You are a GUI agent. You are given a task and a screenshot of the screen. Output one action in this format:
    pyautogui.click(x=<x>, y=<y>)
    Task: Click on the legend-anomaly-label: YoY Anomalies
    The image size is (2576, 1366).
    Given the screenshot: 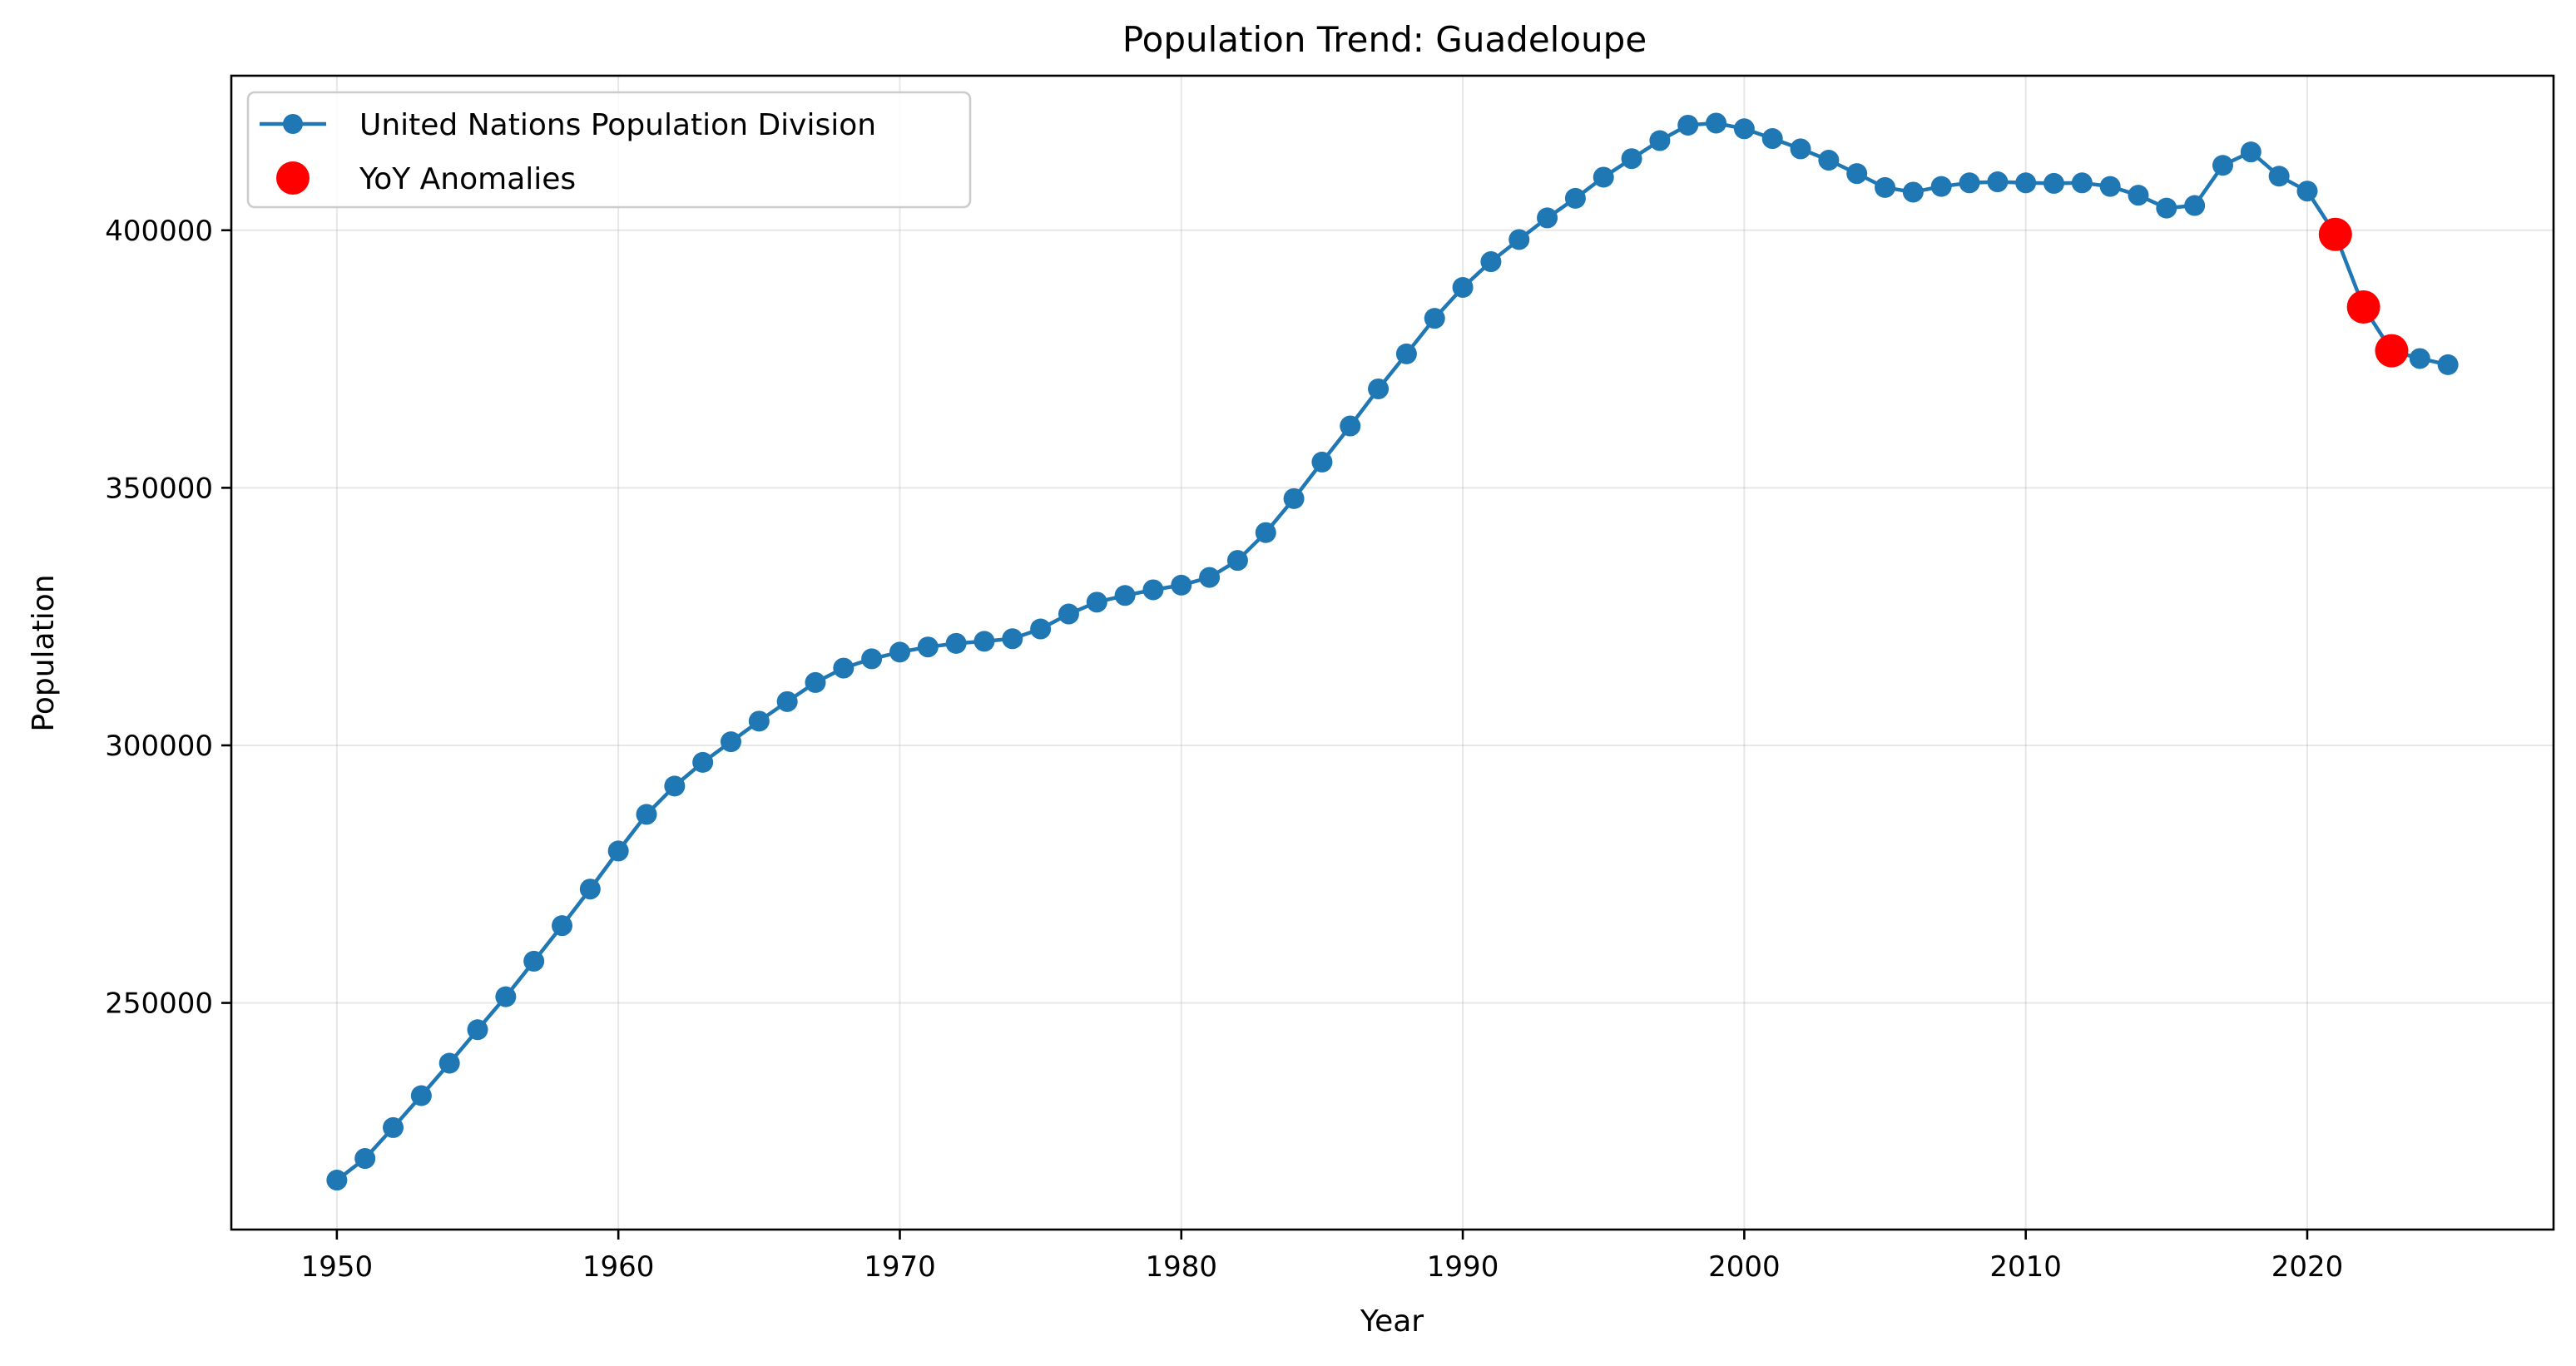 What is the action you would take?
    pyautogui.click(x=467, y=179)
    